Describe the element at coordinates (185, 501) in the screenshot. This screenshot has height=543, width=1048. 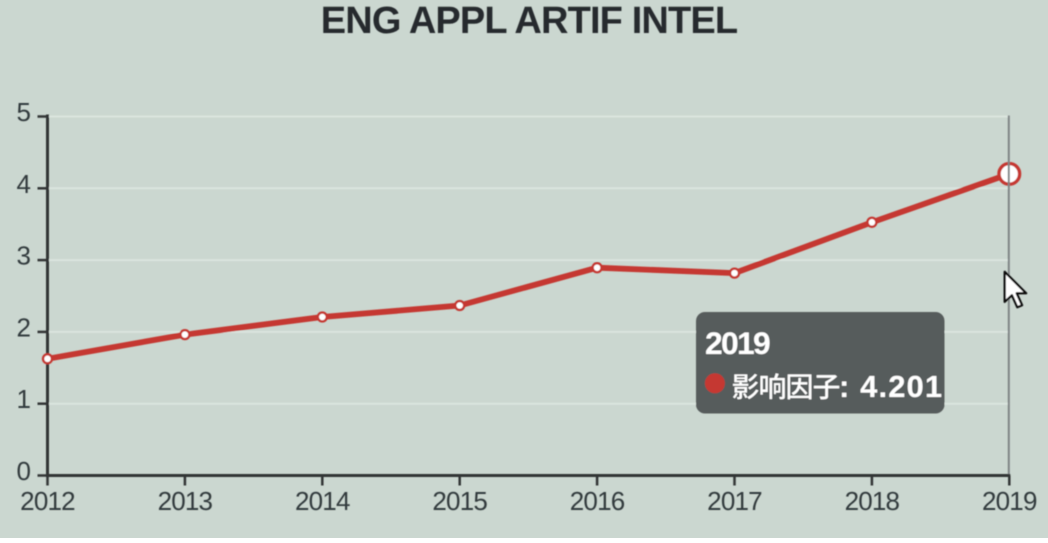
I see `svg-text: 2013` at that location.